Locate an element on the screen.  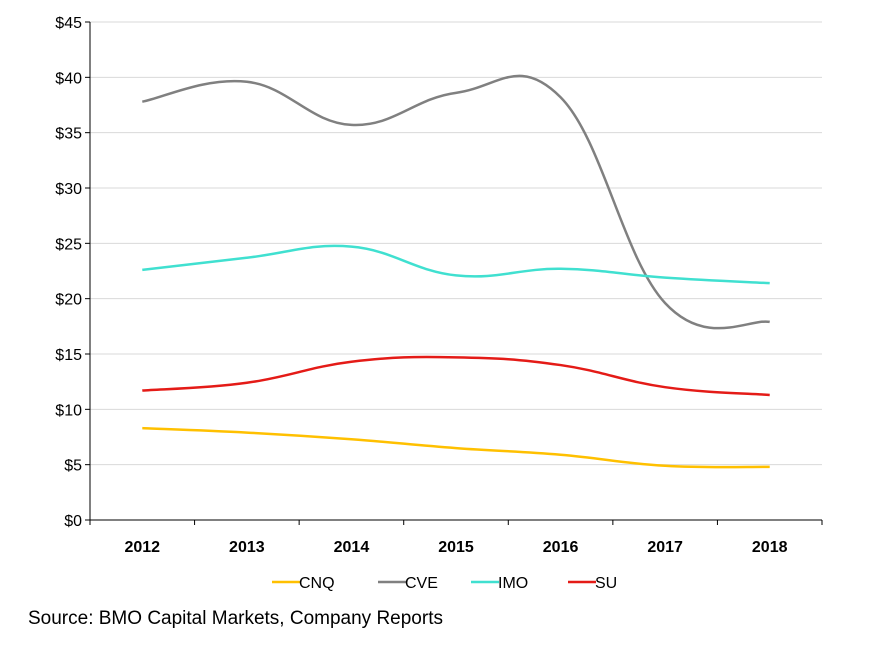
y-tick-label: $30 is located at coordinates (68, 189).